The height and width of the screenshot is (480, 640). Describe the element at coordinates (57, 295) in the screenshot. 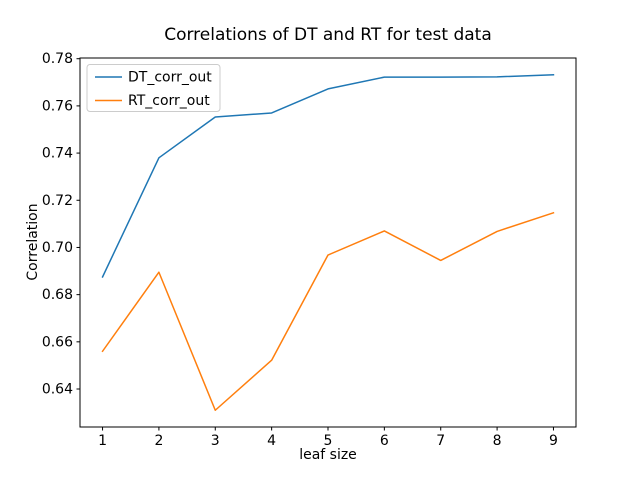

I see `y-tick-label: 0.68` at that location.